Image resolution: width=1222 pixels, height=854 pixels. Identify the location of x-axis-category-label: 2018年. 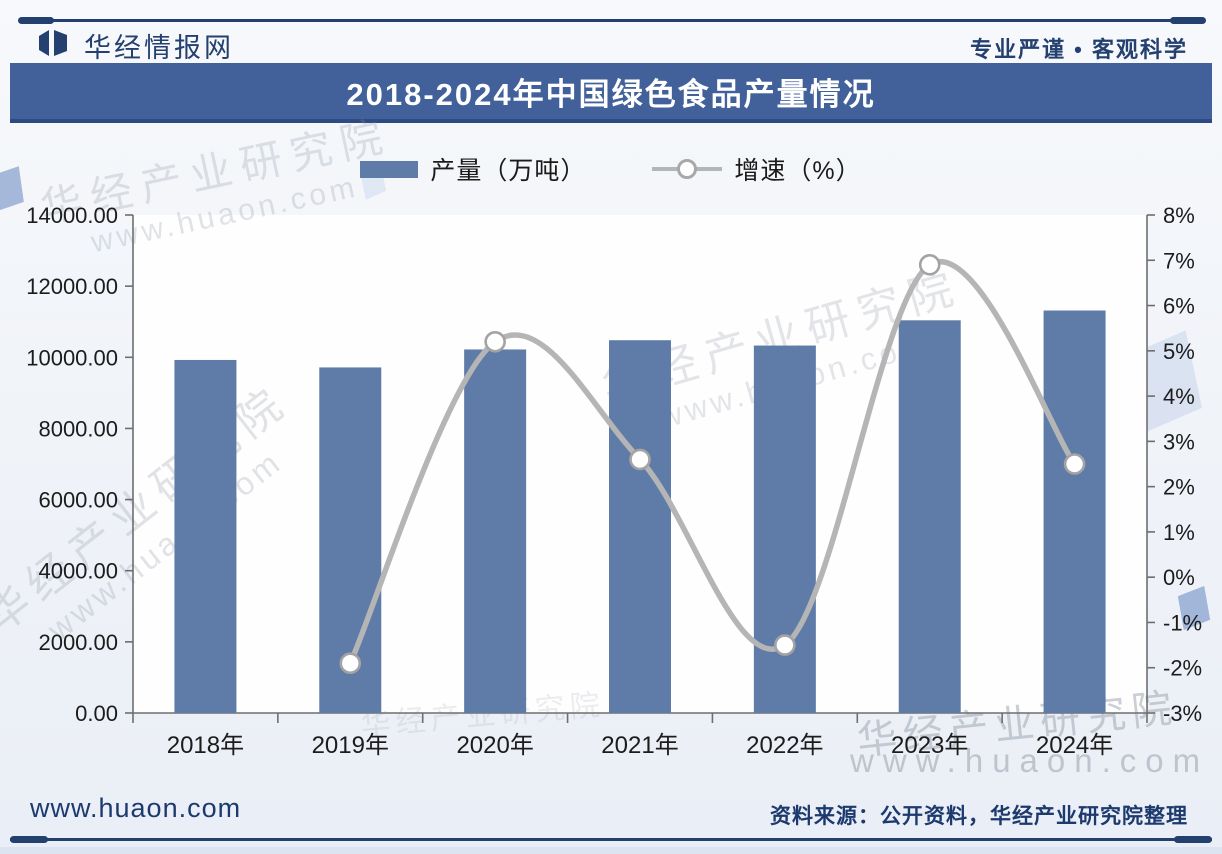
(205, 745).